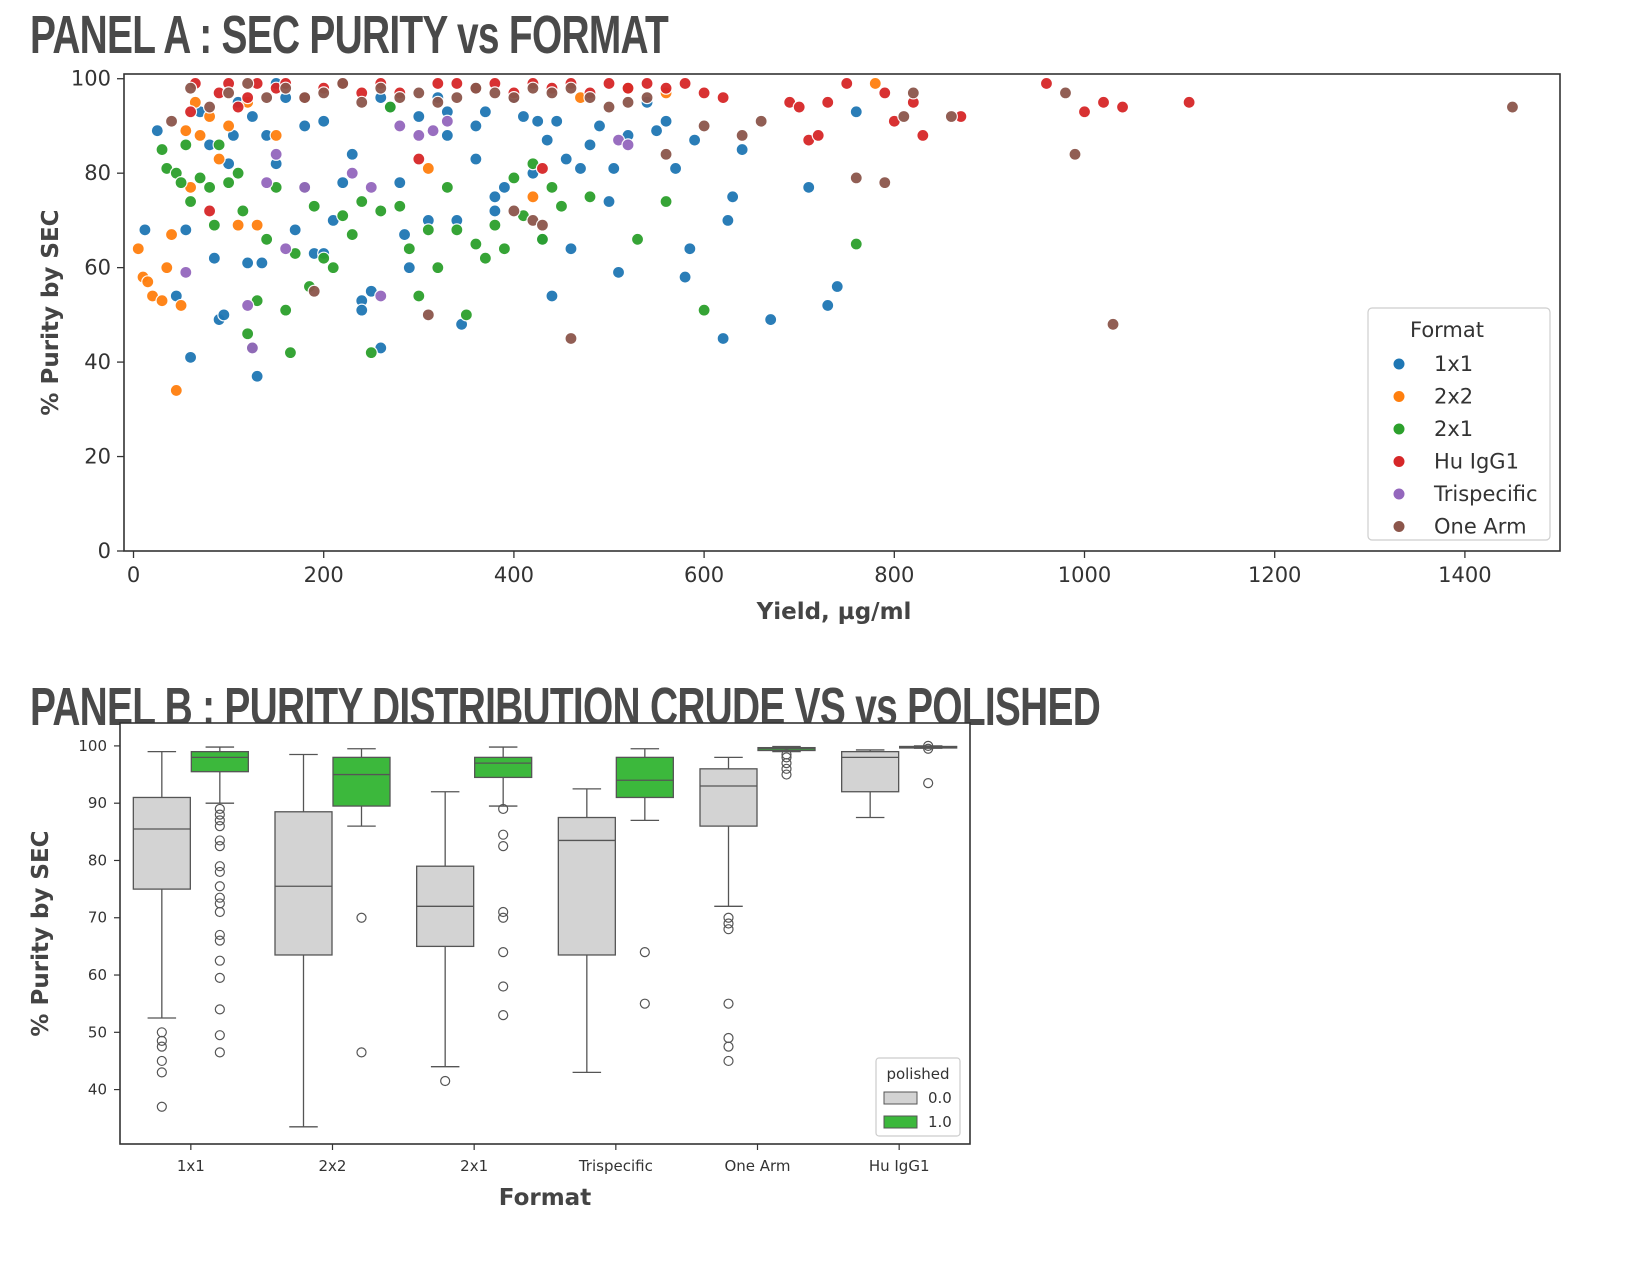  Describe the element at coordinates (917, 1074) in the screenshot. I see `legend-title: polished` at that location.